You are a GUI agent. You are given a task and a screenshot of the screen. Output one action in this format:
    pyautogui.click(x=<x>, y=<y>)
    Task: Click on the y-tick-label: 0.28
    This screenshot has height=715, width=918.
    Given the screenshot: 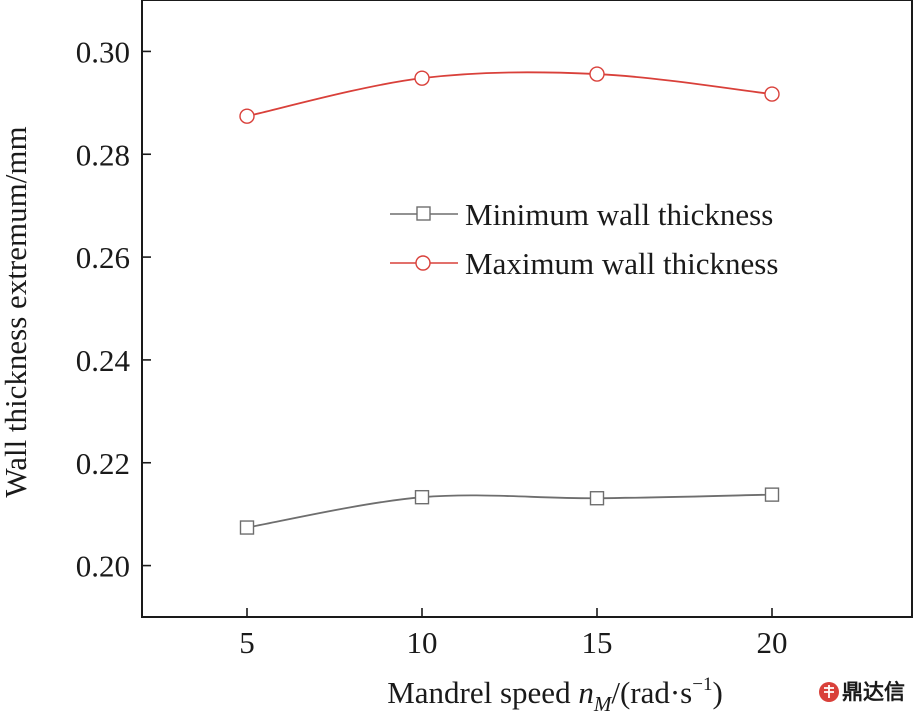 What is the action you would take?
    pyautogui.click(x=103, y=154)
    